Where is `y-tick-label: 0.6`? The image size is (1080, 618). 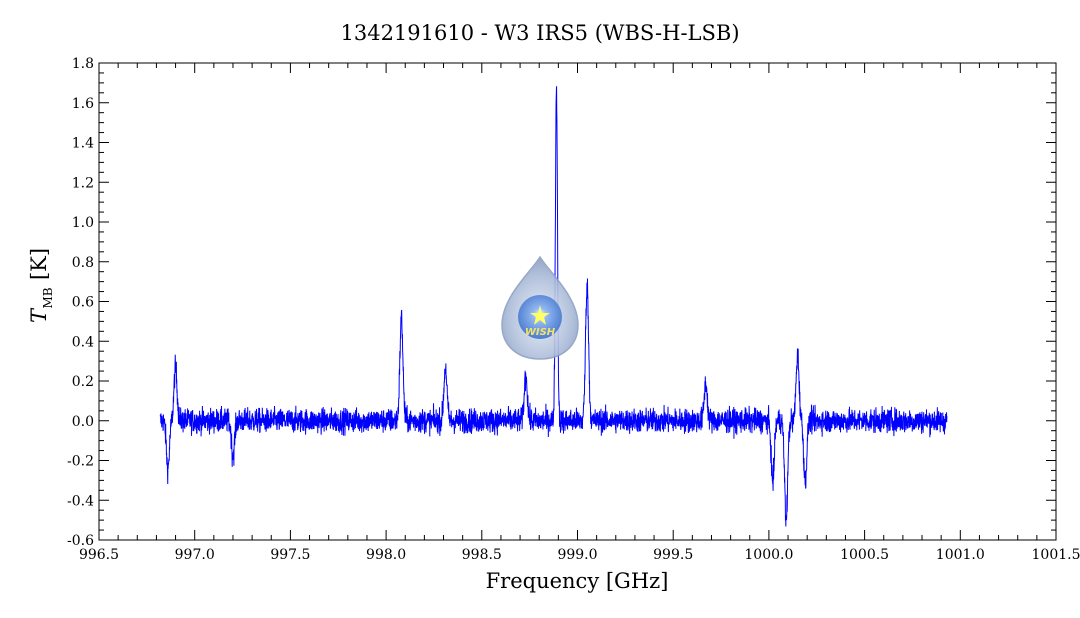
y-tick-label: 0.6 is located at coordinates (83, 303).